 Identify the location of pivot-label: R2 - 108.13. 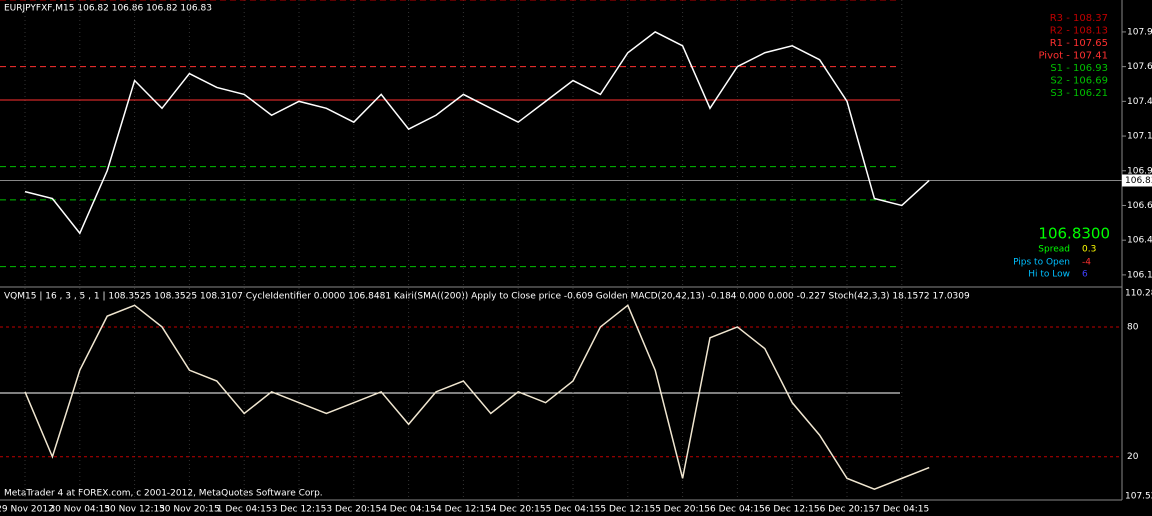
(1079, 31).